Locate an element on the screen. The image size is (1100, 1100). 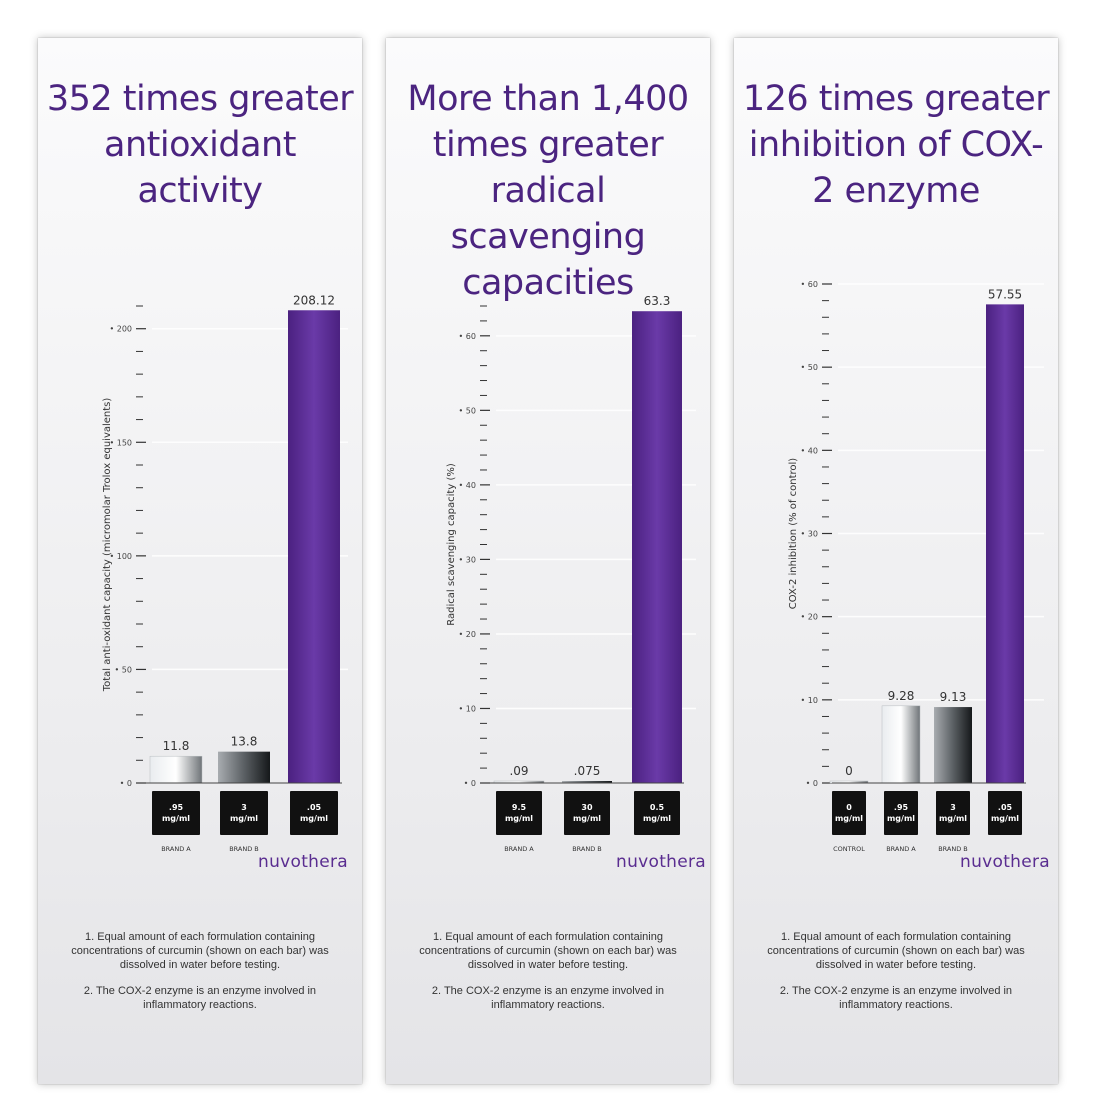
data-label: .075 is located at coordinates (587, 771).